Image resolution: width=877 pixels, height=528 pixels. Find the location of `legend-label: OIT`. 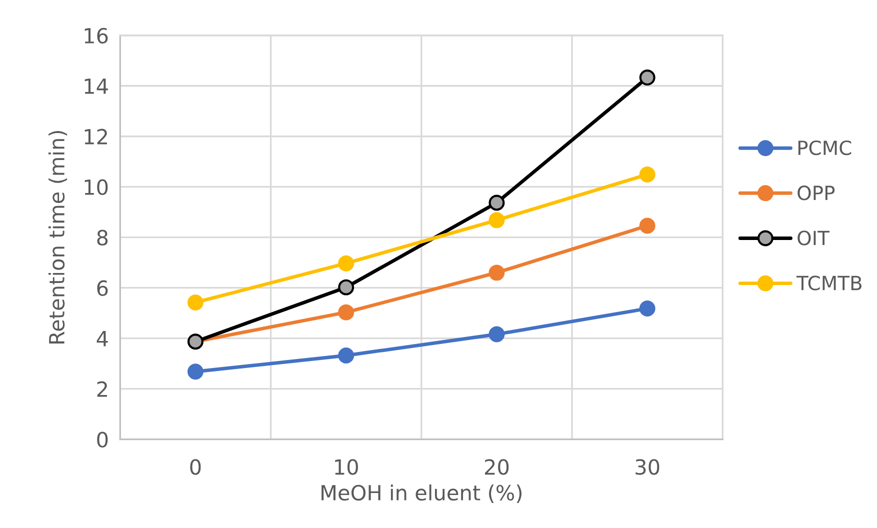

legend-label: OIT is located at coordinates (814, 238).